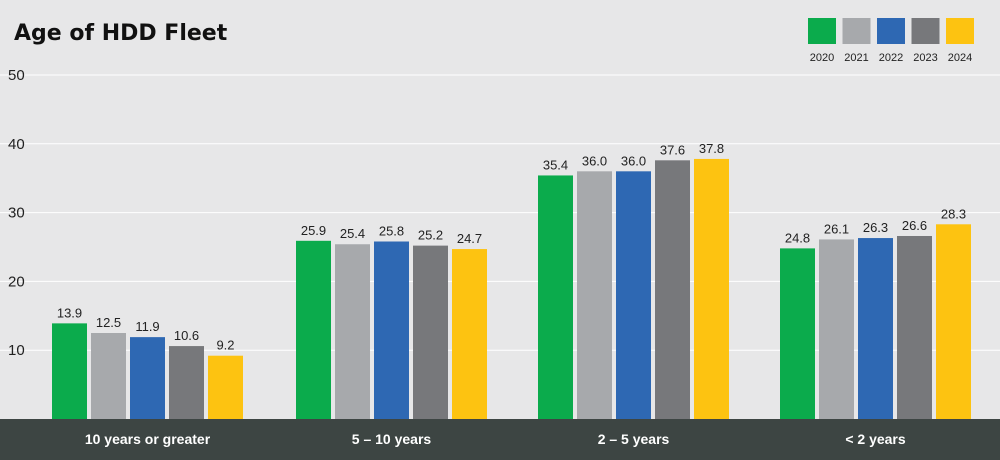  I want to click on data-label: 26.1, so click(836, 228).